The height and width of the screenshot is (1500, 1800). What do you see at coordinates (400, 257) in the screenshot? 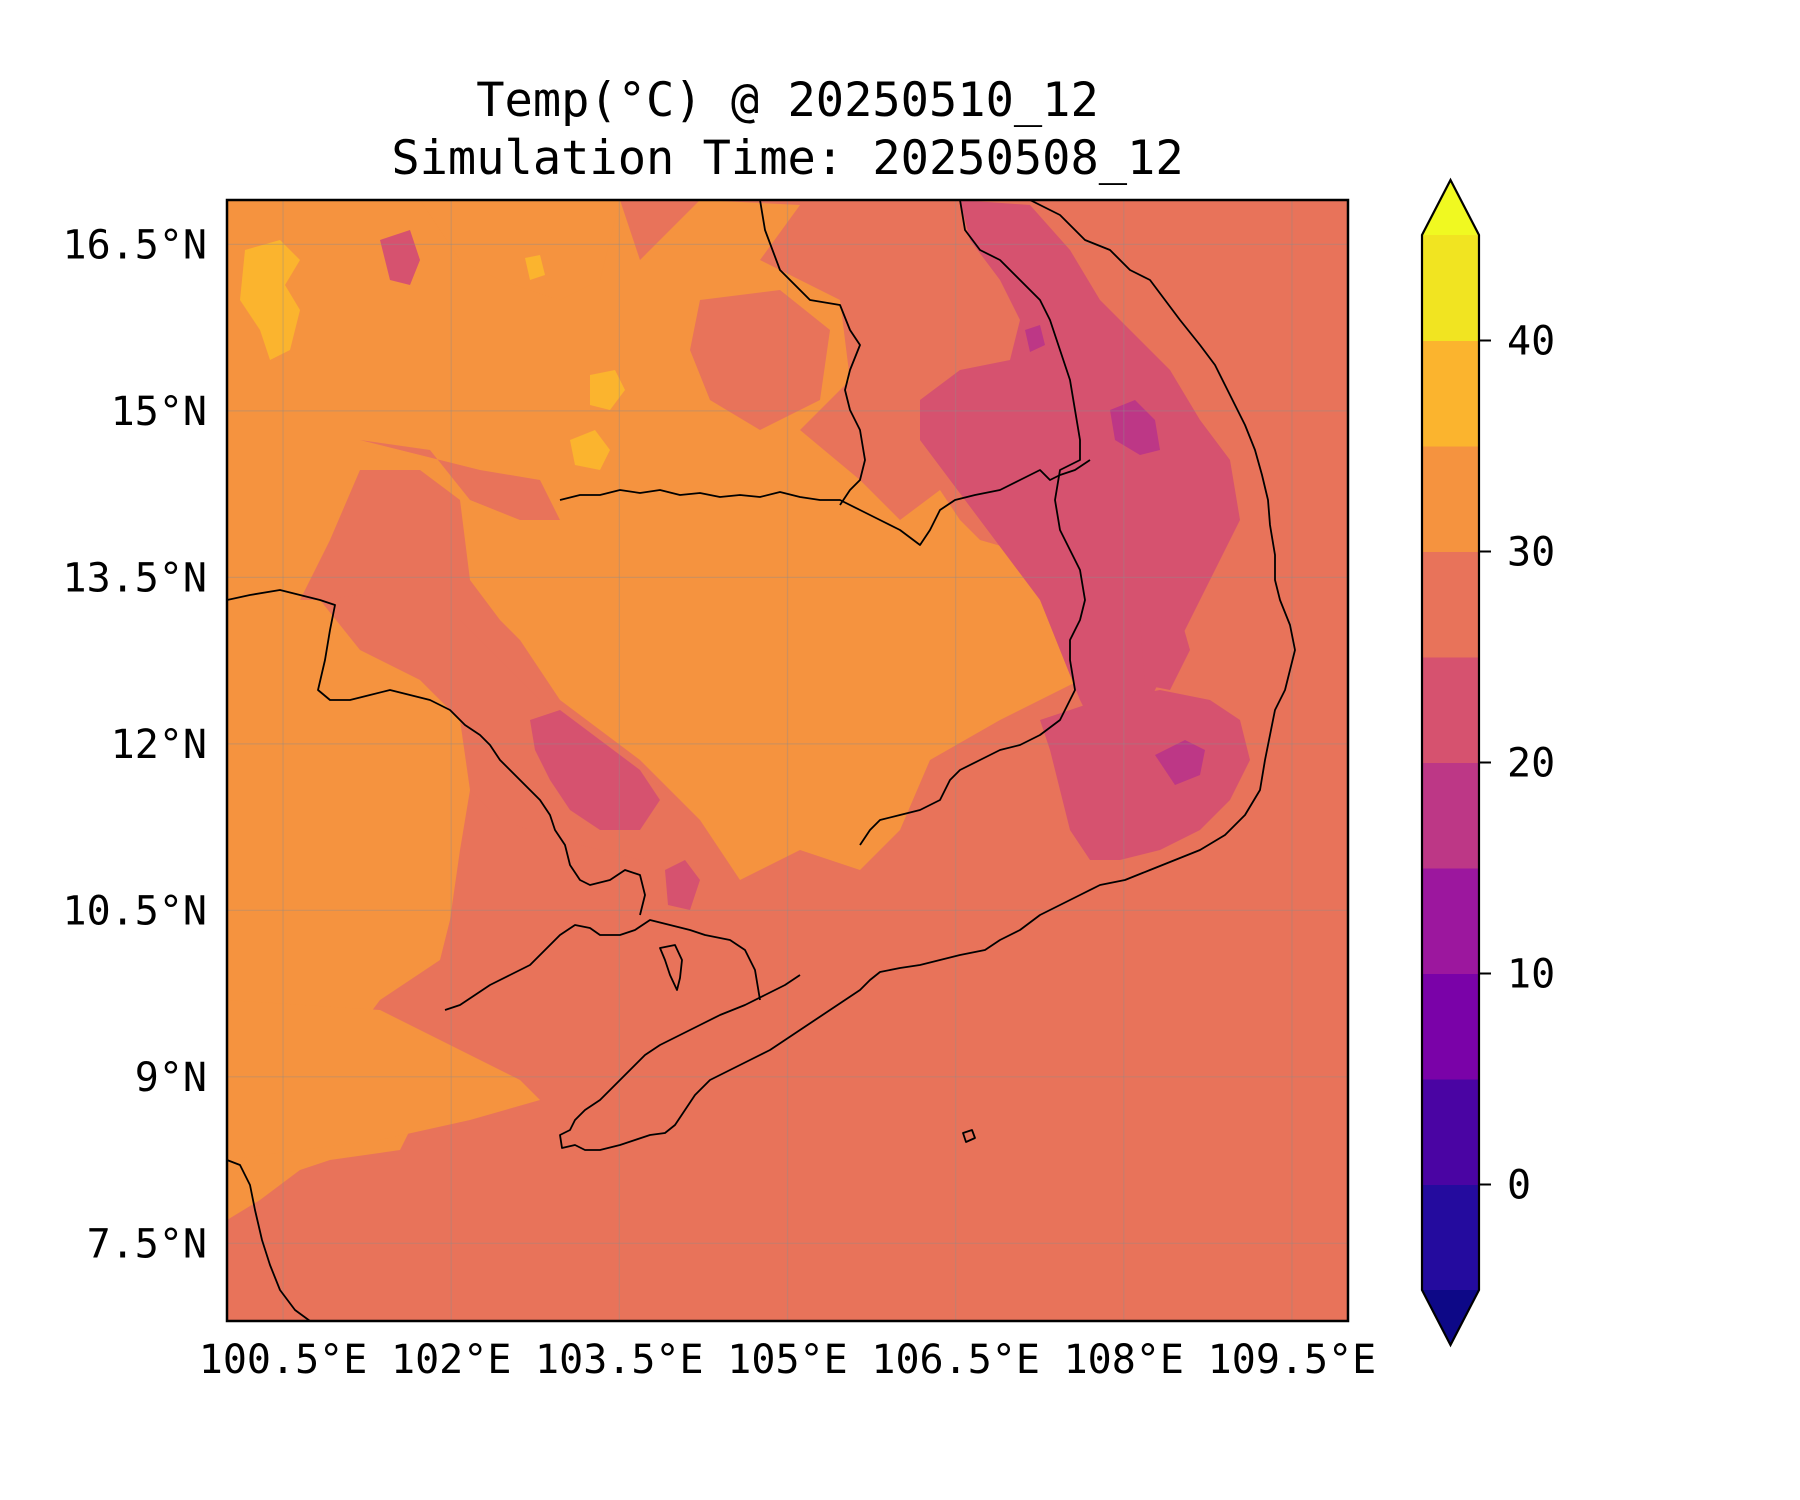
I see `temp-band-20-25-north-west` at bounding box center [400, 257].